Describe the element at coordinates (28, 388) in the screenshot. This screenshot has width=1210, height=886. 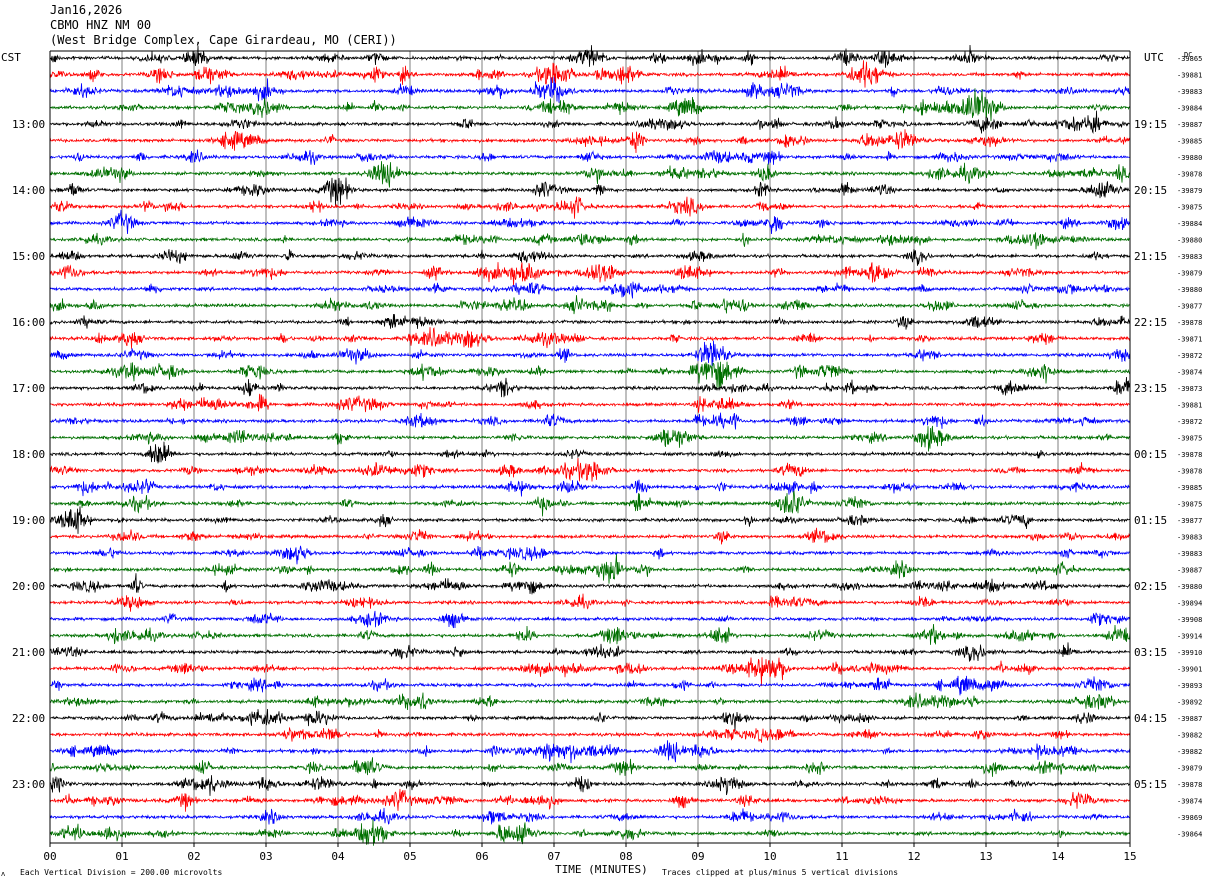
I see `cst-hour-label: 17:00` at that location.